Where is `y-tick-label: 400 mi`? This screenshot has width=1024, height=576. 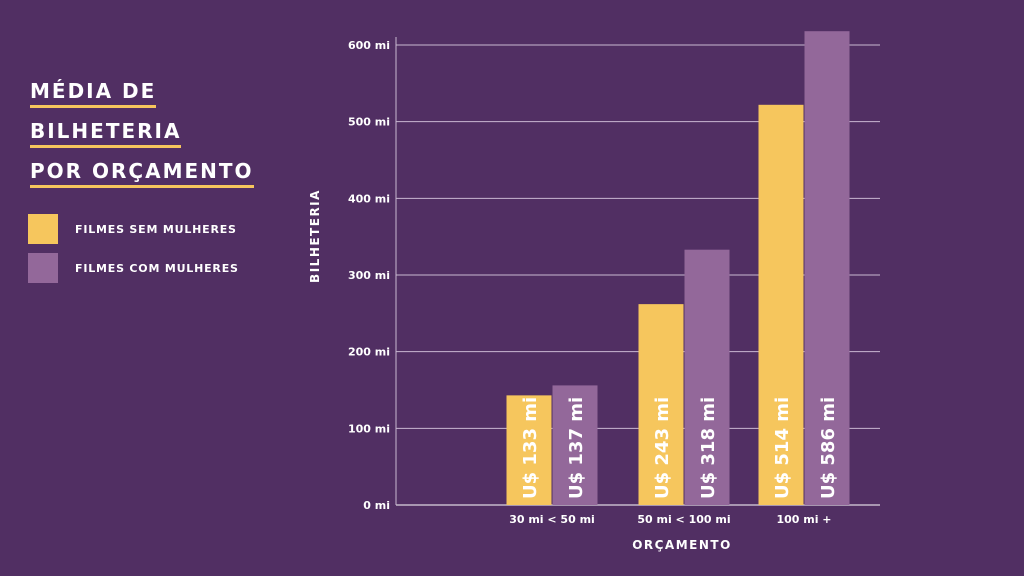 y-tick-label: 400 mi is located at coordinates (369, 198).